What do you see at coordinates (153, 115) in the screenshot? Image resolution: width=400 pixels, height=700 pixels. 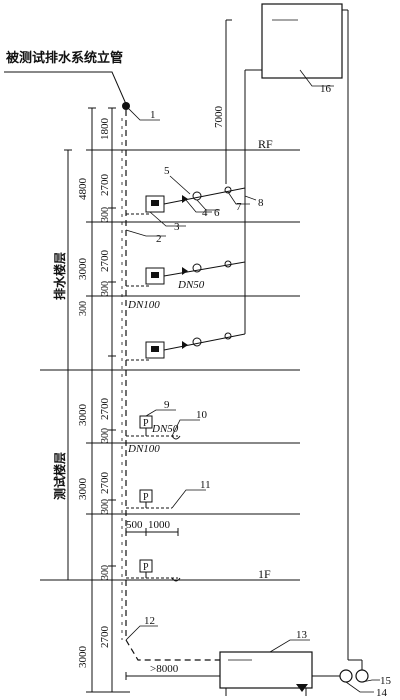 I see `callout-1: 1` at bounding box center [153, 115].